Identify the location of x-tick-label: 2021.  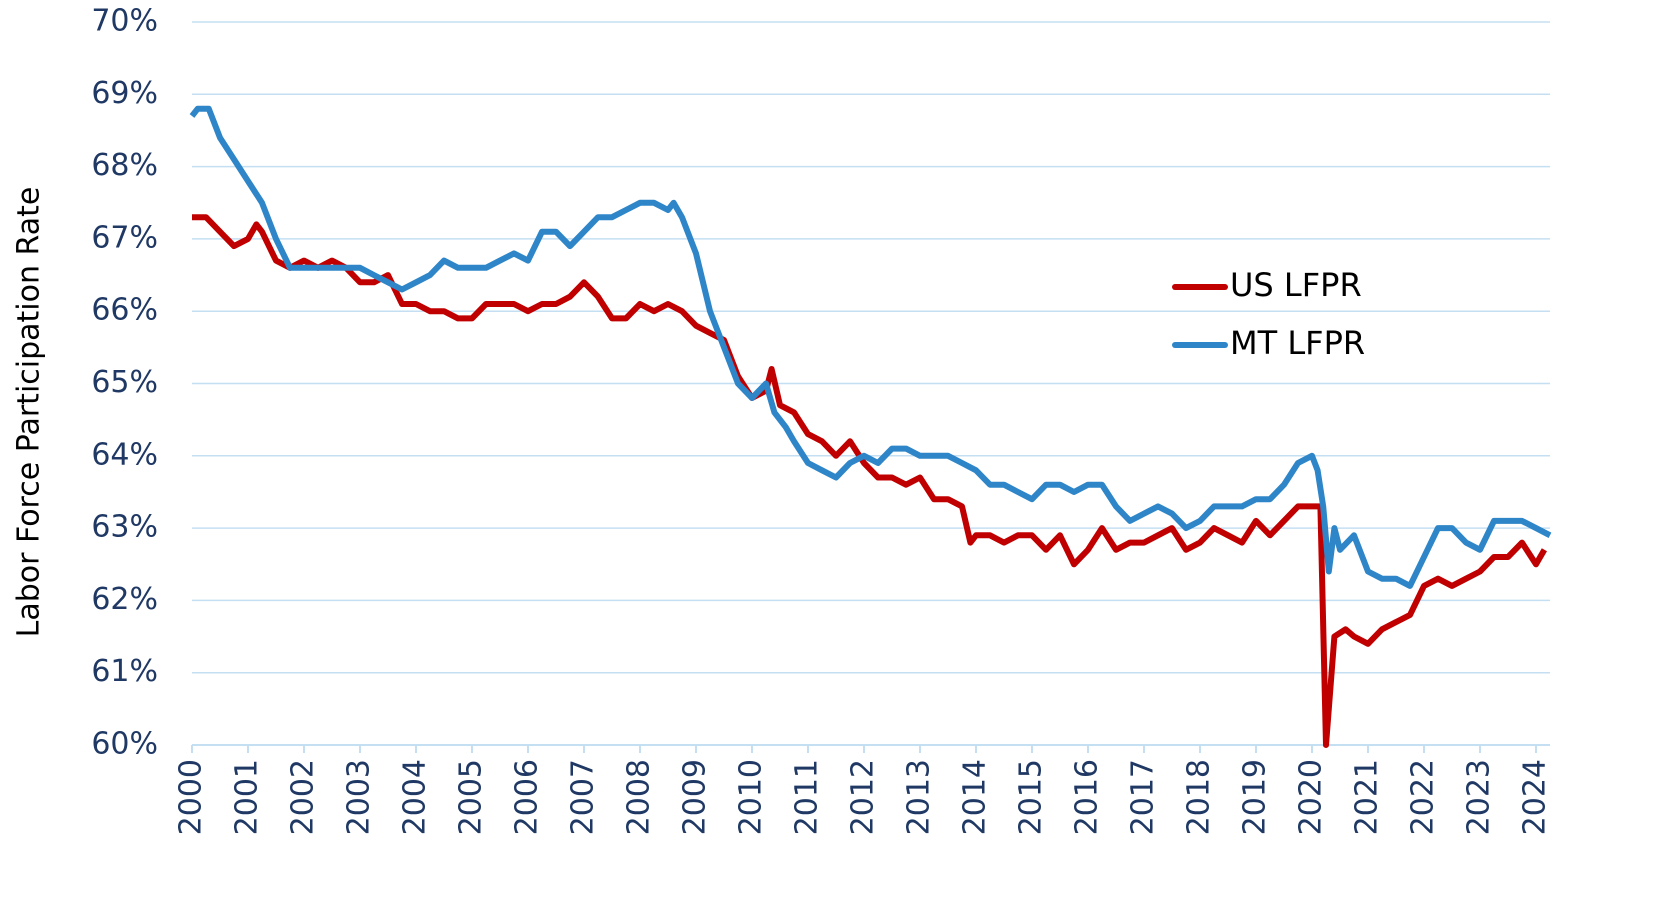
(1367, 797).